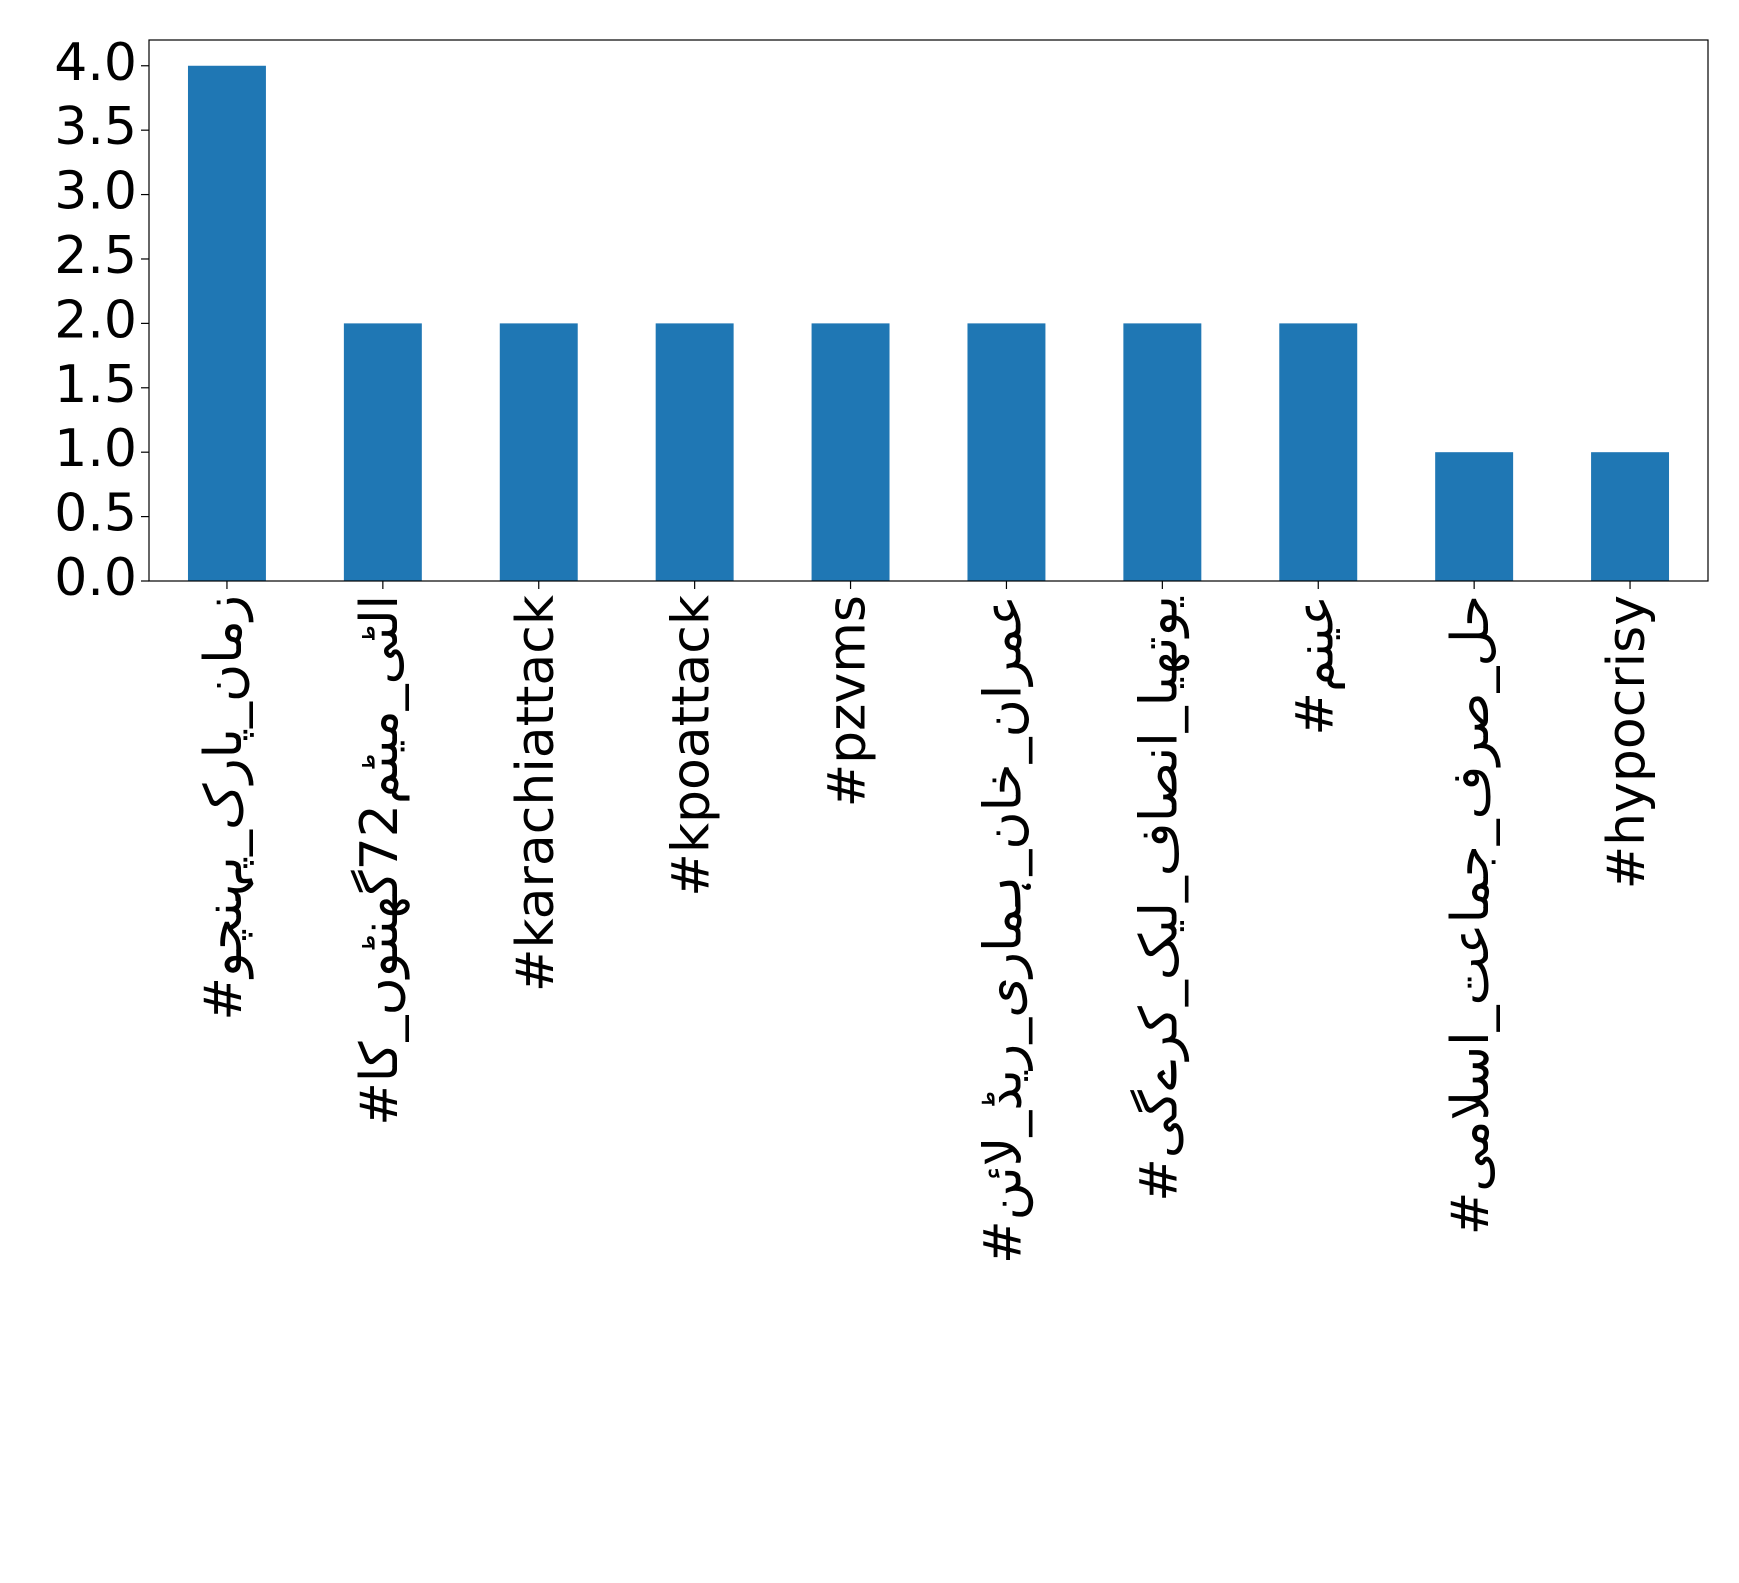 Image resolution: width=1739 pixels, height=1583 pixels. I want to click on y-tick-label: 3.5, so click(95, 127).